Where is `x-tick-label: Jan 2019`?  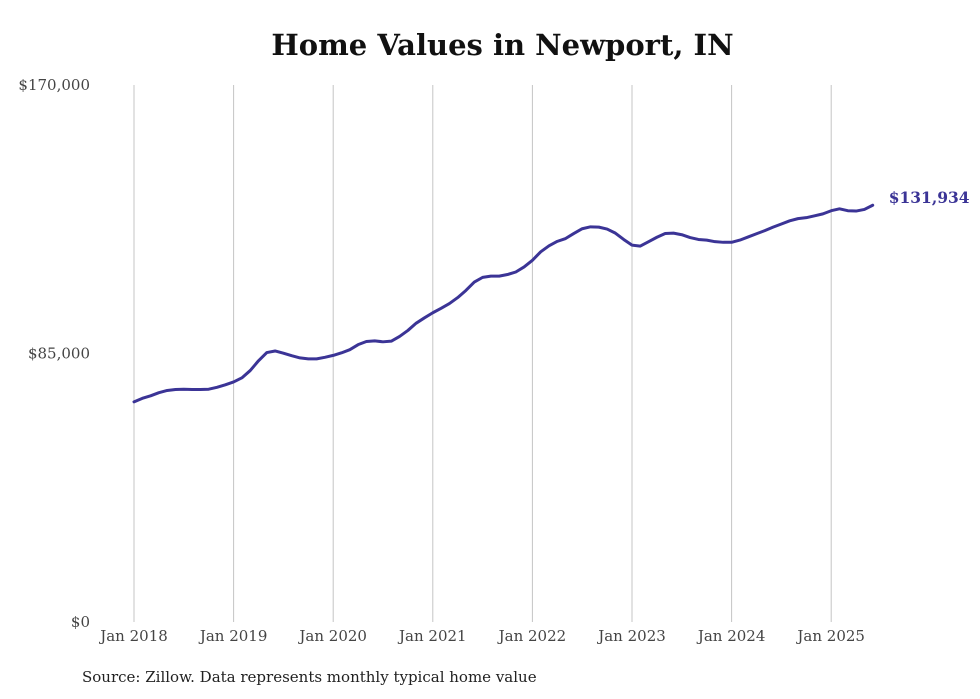 x-tick-label: Jan 2019 is located at coordinates (233, 636).